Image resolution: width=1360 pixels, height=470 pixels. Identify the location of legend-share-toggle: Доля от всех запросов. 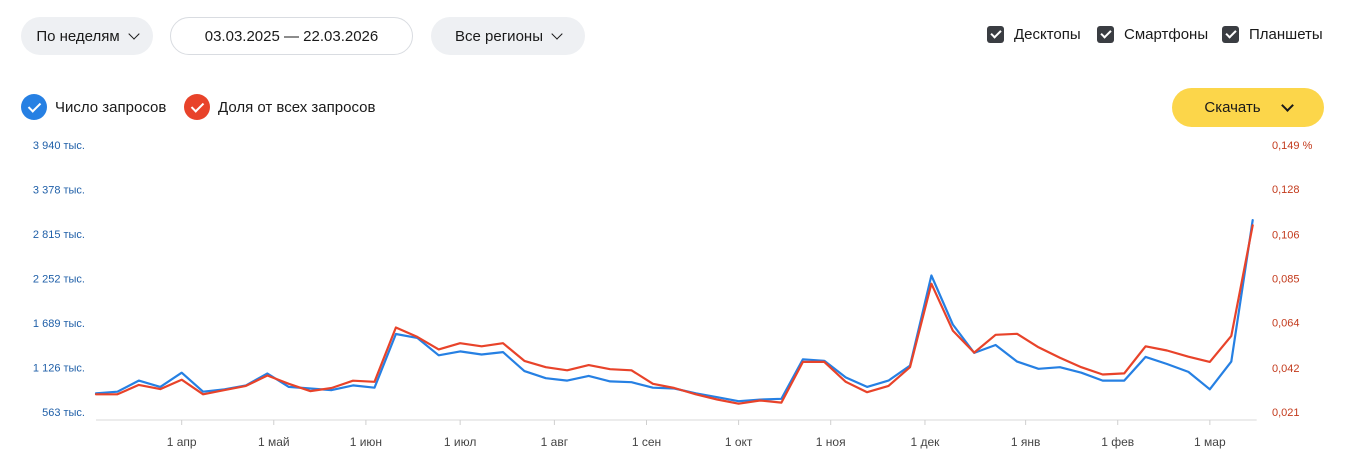
(279, 107).